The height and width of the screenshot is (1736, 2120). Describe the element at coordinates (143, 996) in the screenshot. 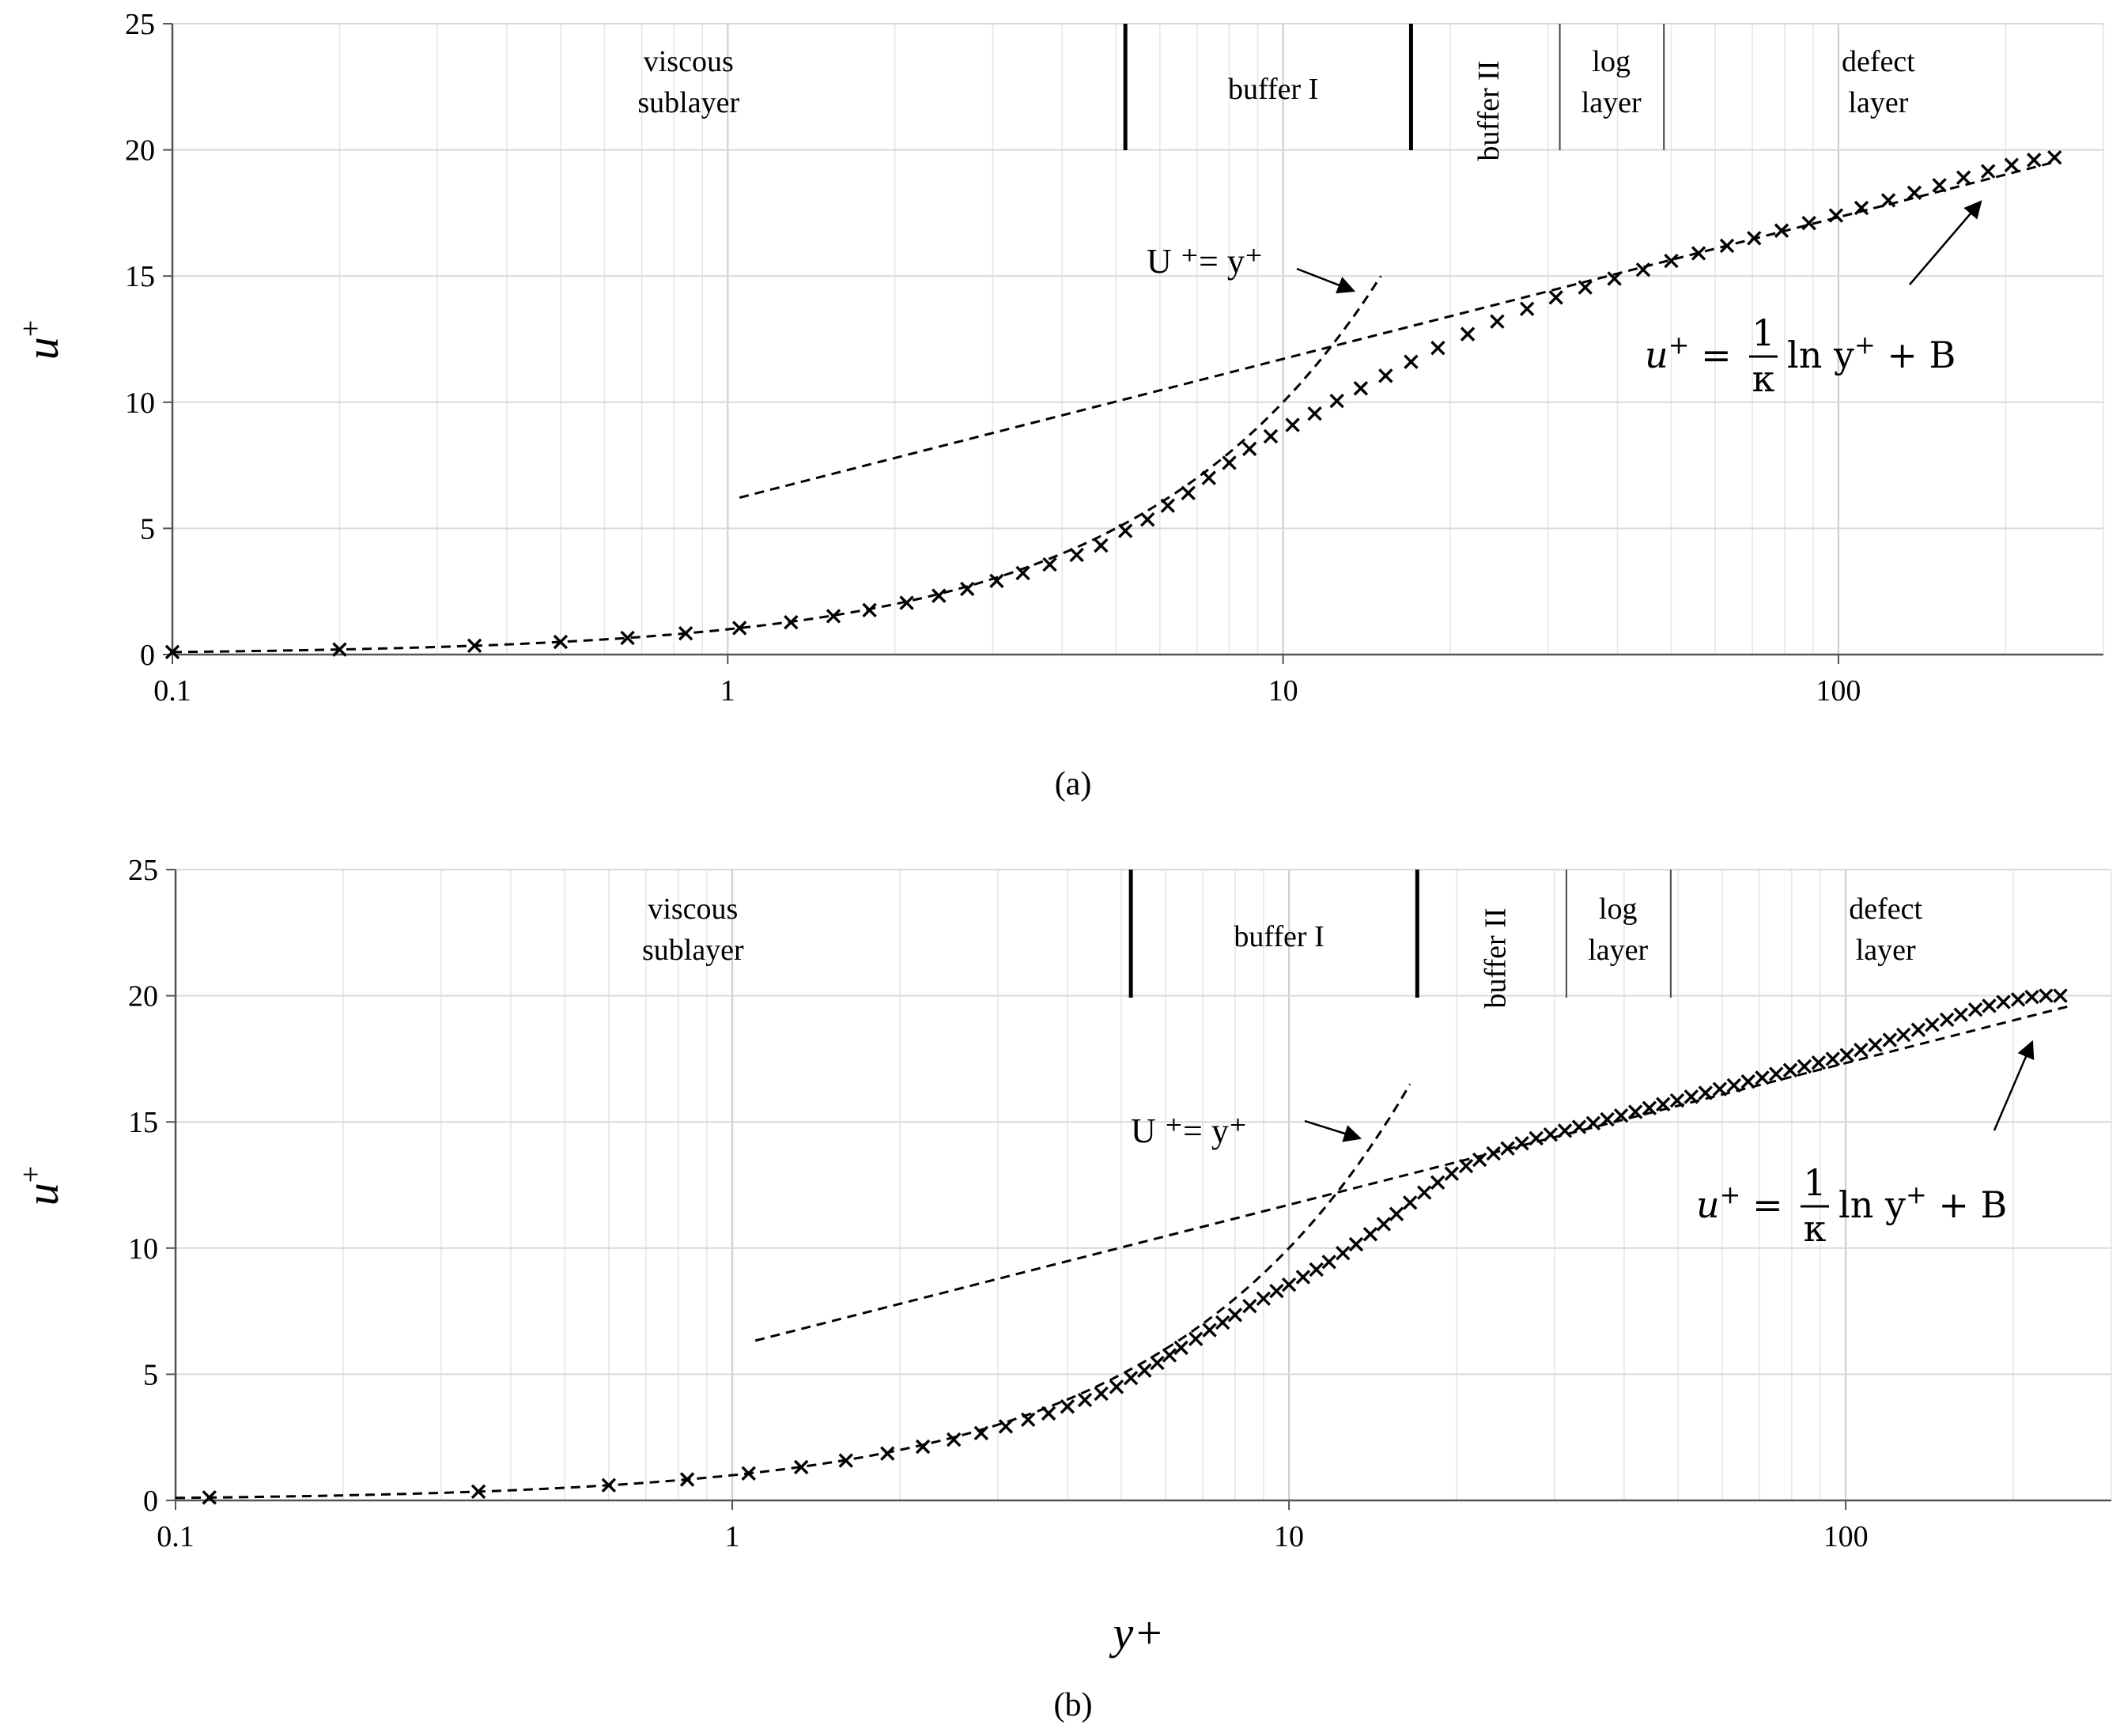

I see `y-tick-label: 20` at that location.